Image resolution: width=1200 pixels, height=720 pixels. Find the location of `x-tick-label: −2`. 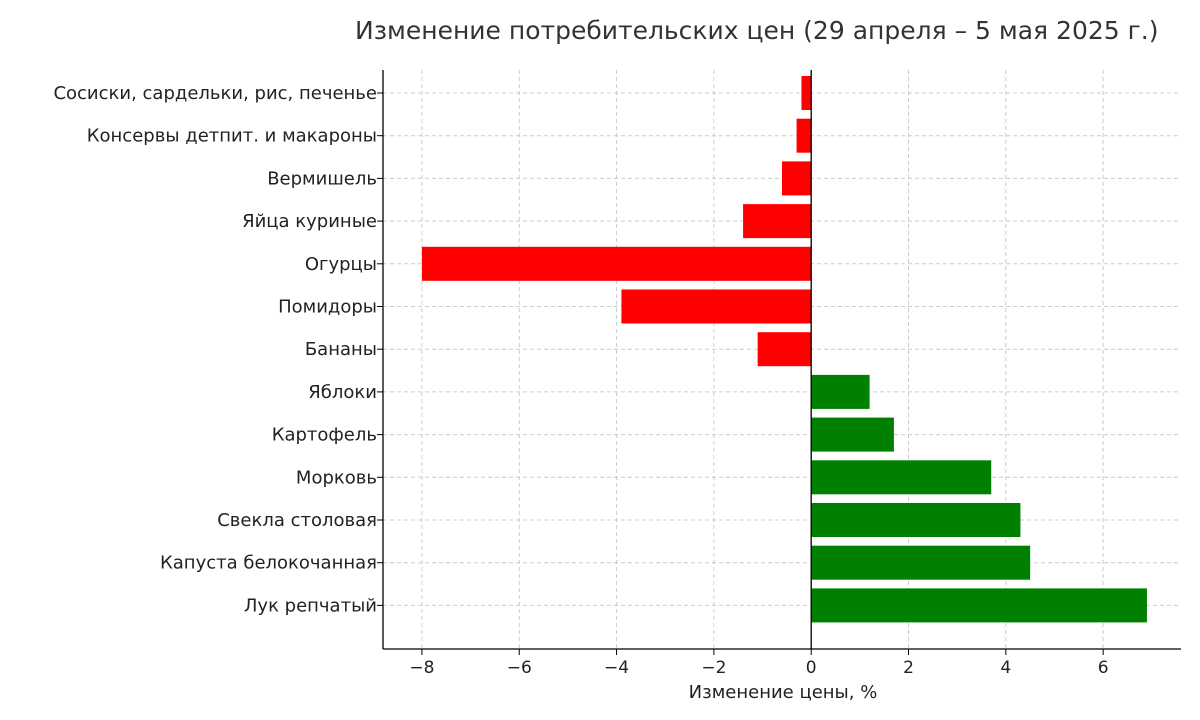

x-tick-label: −2 is located at coordinates (713, 668).